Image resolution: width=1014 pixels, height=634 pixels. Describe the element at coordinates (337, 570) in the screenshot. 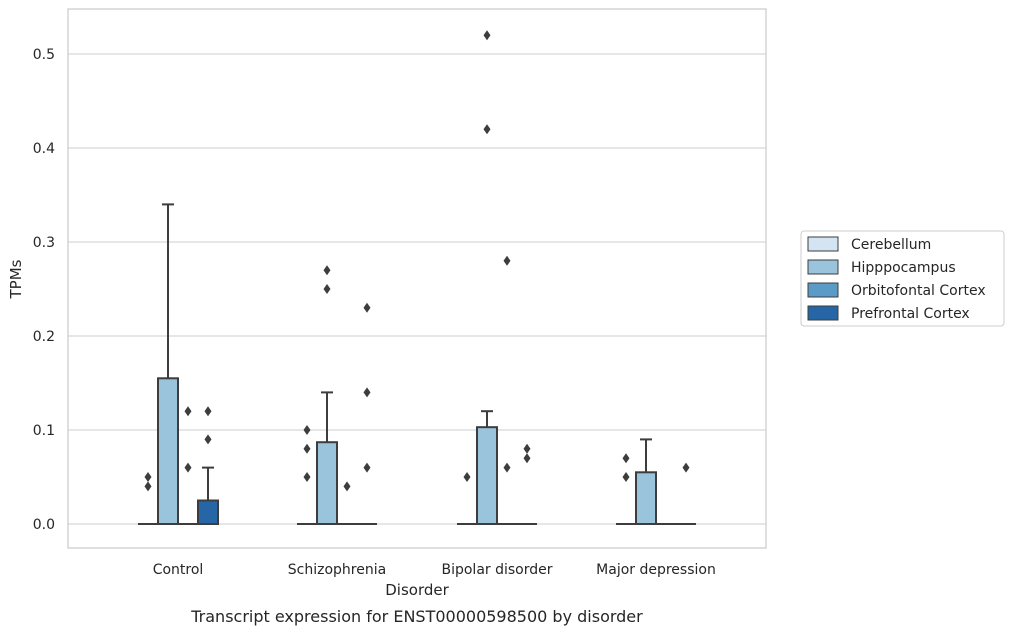

I see `x-tick-label: Schizophrenia` at that location.